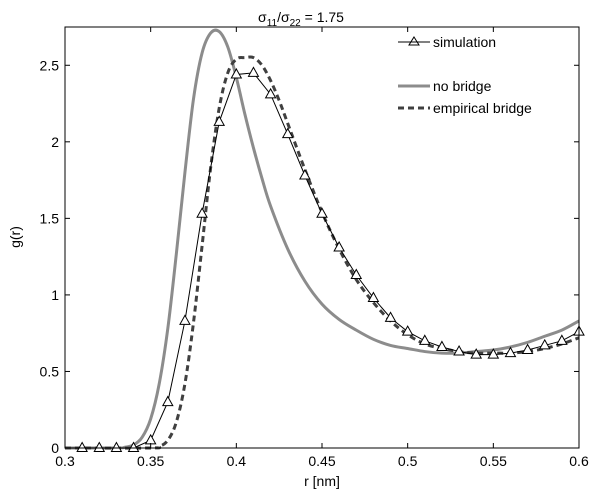 This screenshot has width=593, height=491. Describe the element at coordinates (579, 461) in the screenshot. I see `x-tick-label: 0.6` at that location.